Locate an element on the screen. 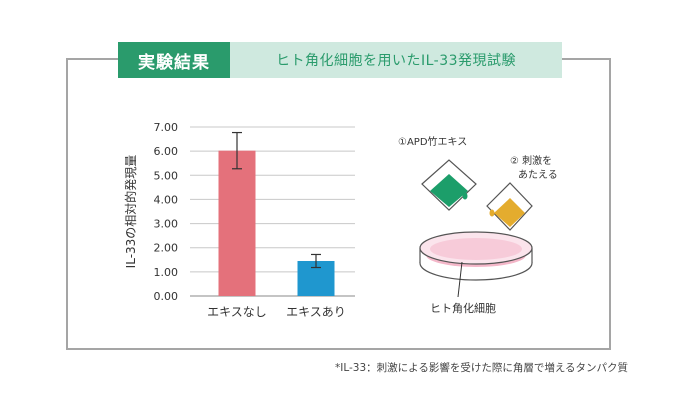 The image size is (680, 400). y-tick-label: 3.00 is located at coordinates (166, 224).